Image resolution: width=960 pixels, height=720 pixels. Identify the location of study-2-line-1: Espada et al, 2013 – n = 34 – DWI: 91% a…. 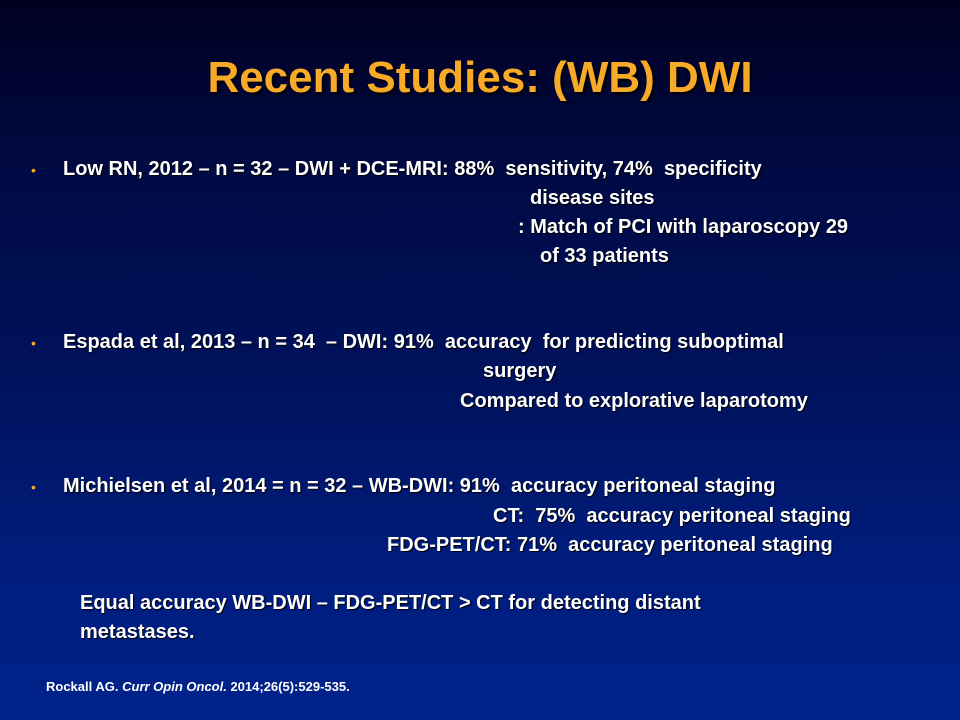
(423, 342).